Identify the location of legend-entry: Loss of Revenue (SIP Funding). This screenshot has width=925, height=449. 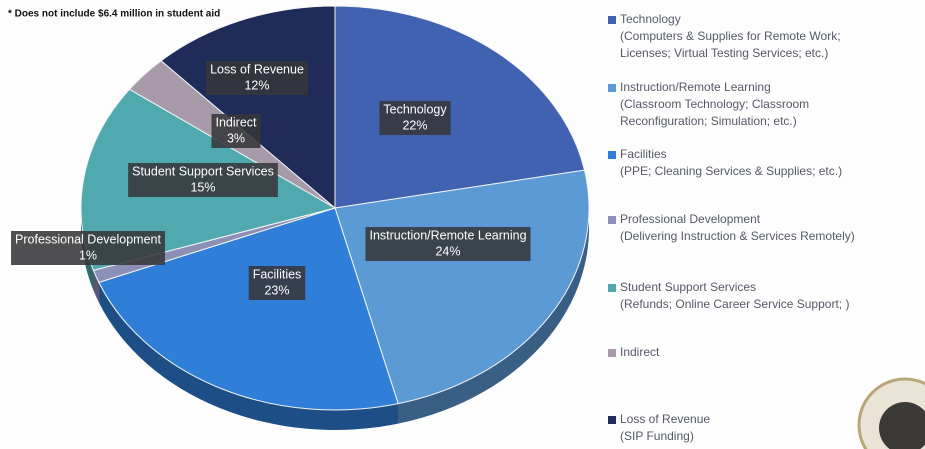
(659, 427).